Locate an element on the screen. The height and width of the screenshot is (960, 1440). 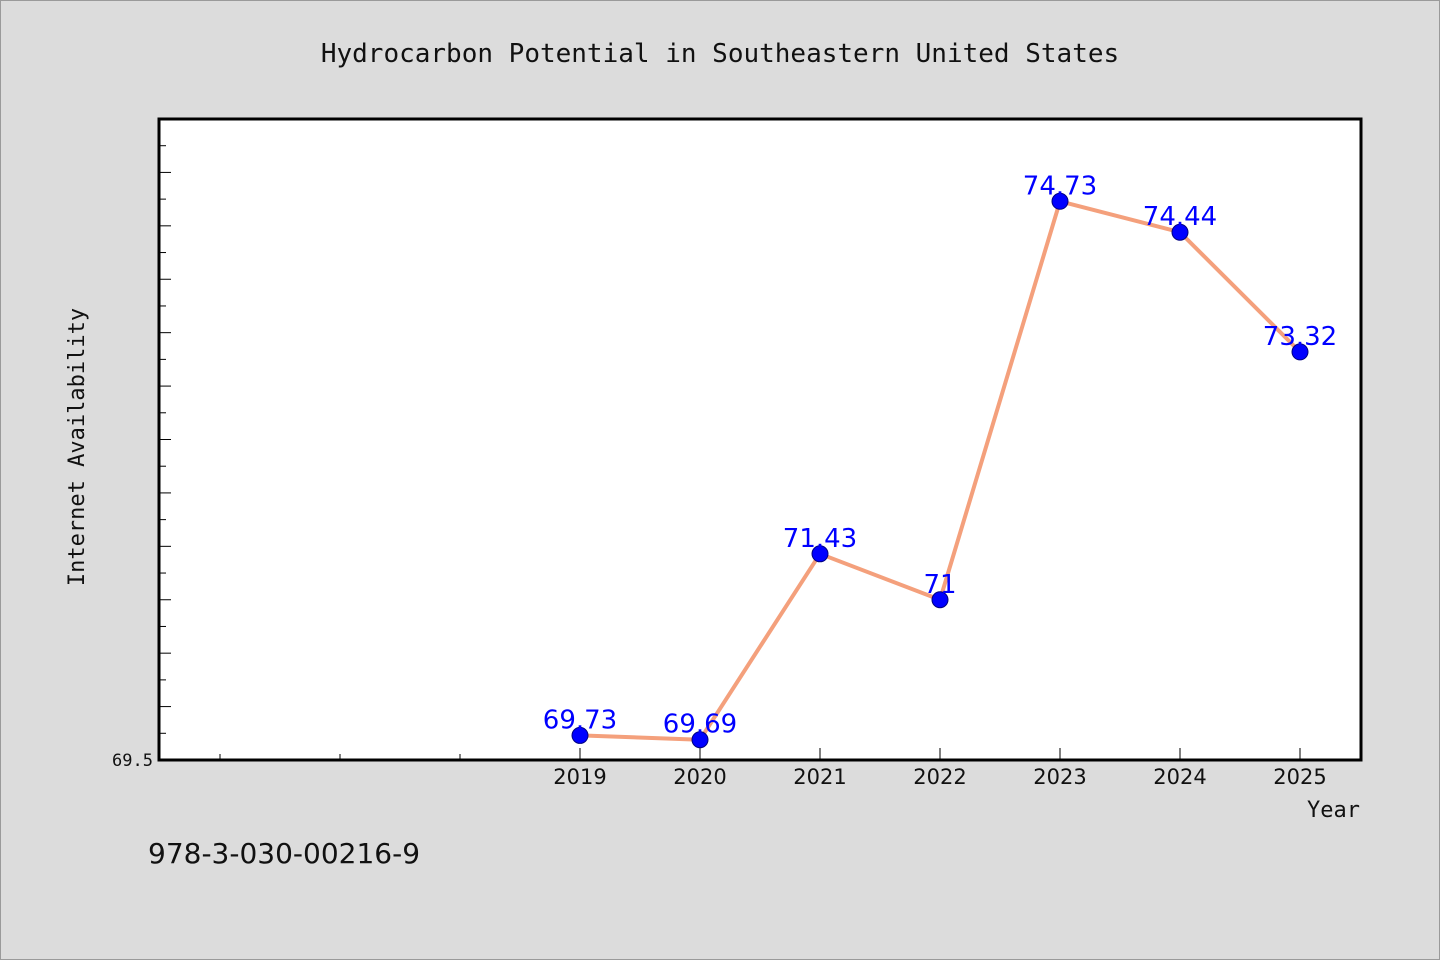
data-label: 74.44 is located at coordinates (1180, 217).